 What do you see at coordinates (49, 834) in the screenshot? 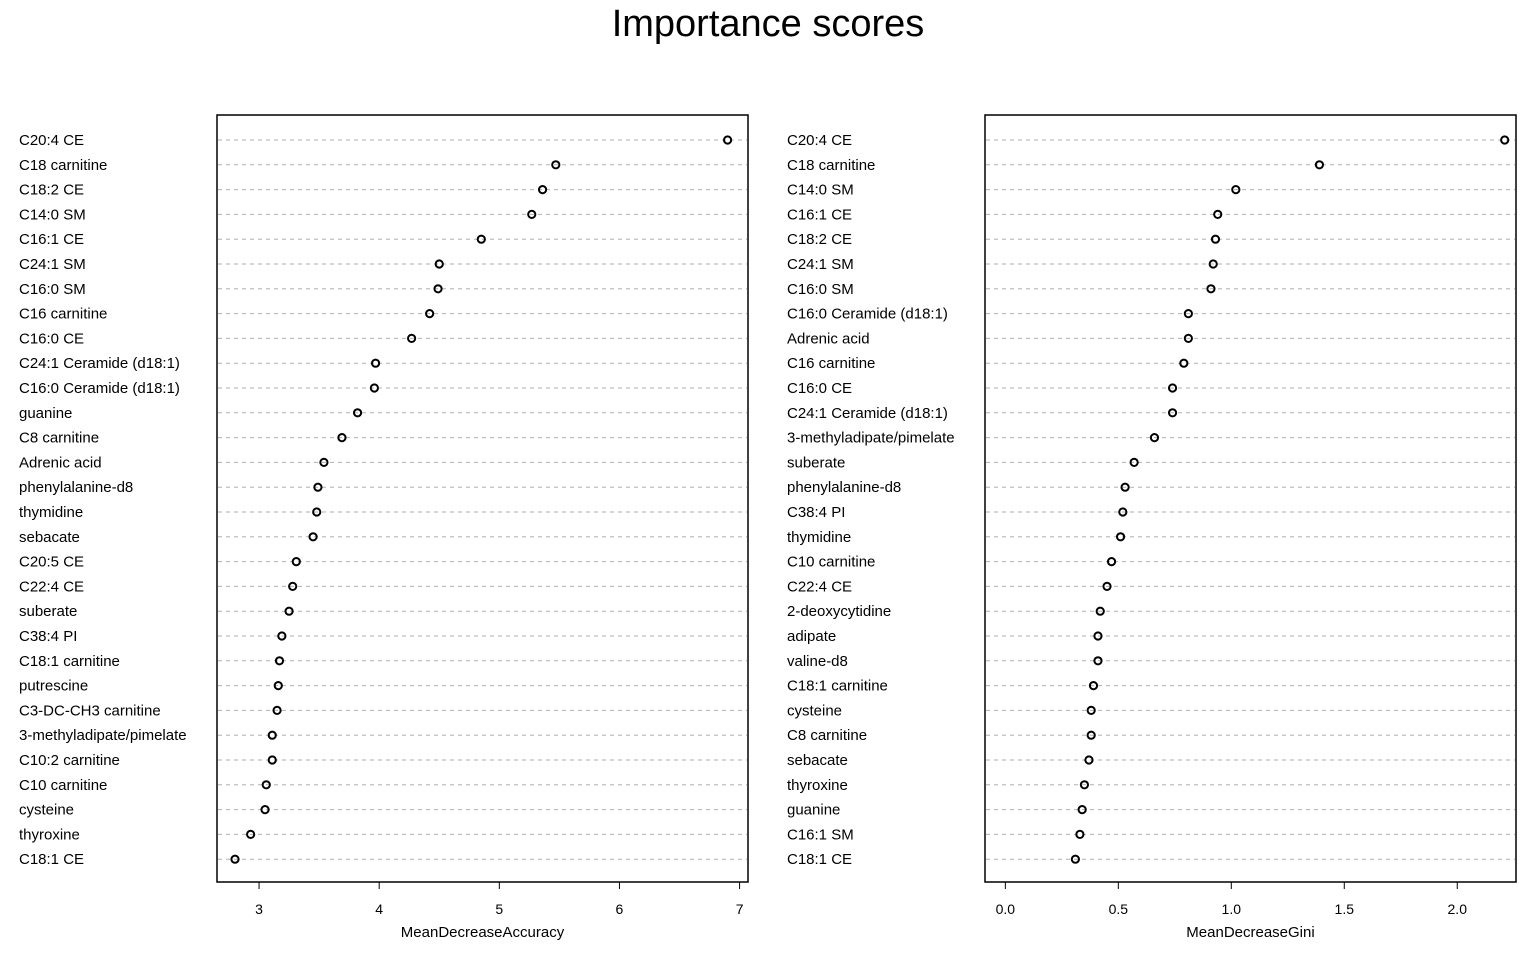
I see `category-label: thyroxine` at bounding box center [49, 834].